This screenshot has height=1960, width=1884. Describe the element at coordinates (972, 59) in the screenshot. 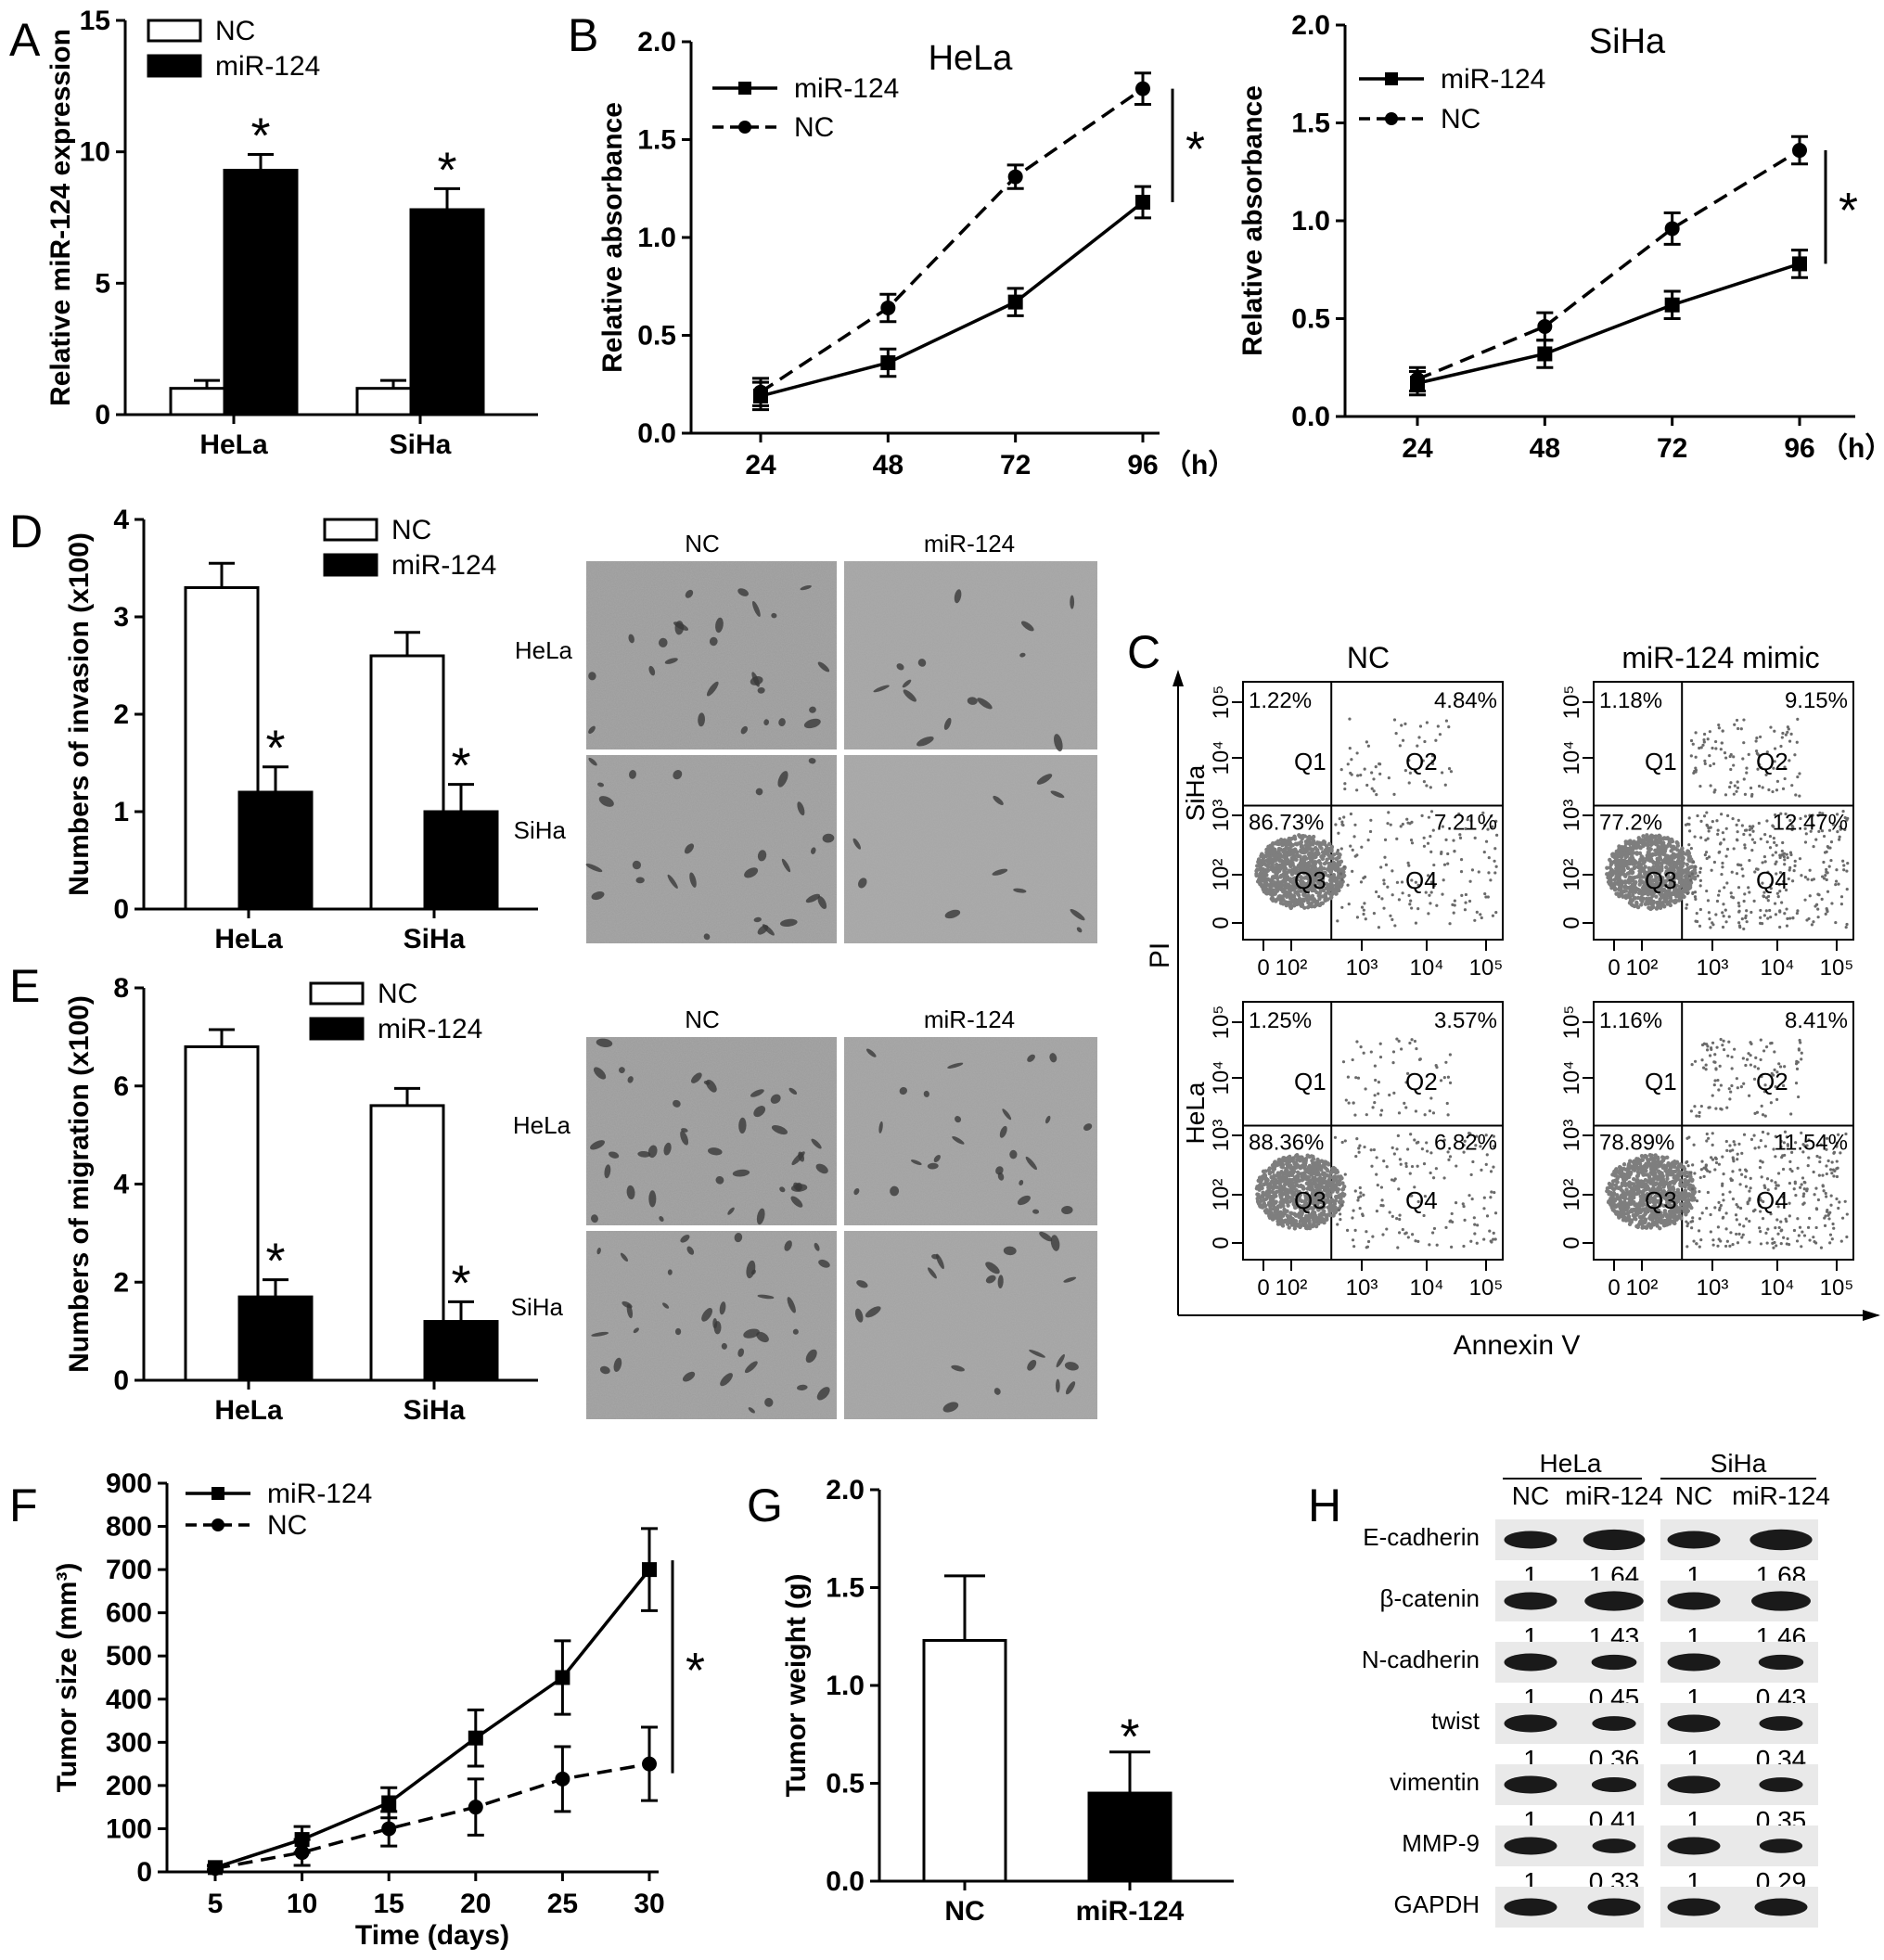

I see `chart-title: HeLa` at that location.